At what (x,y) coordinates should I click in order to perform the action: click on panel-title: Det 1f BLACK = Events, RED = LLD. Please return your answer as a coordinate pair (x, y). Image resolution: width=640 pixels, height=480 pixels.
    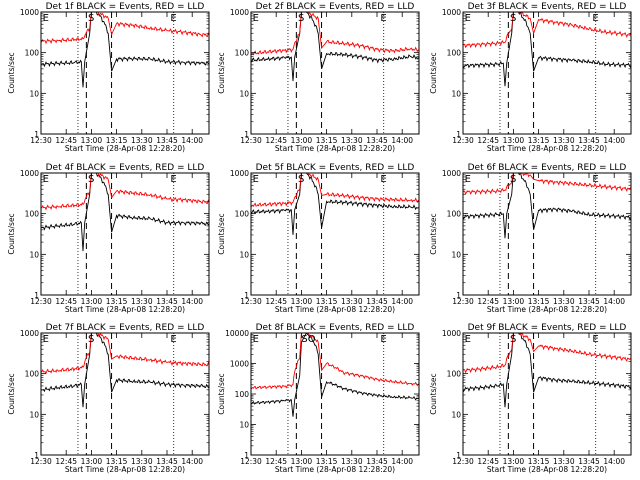
    Looking at the image, I should click on (125, 7).